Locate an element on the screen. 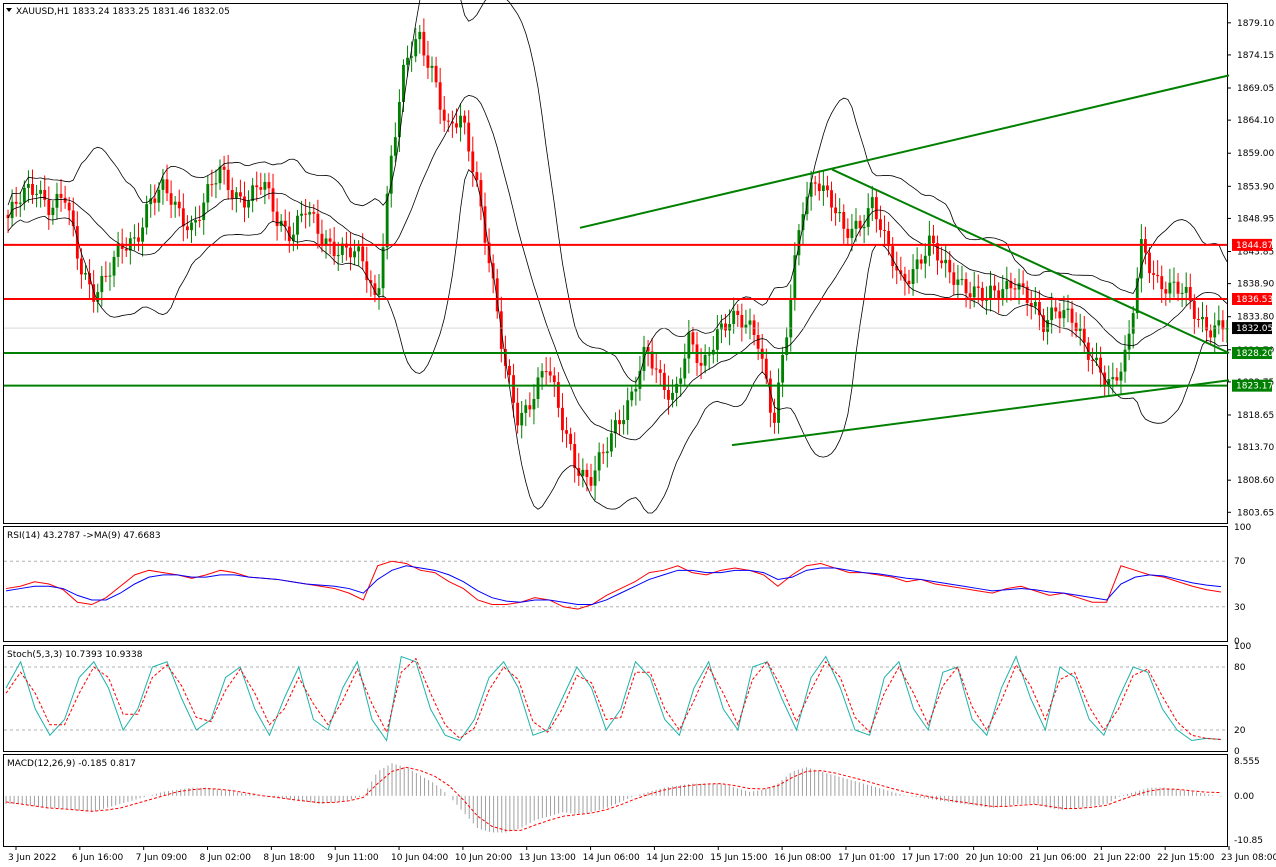  price-tick-label: 1833.80 is located at coordinates (1255, 318).